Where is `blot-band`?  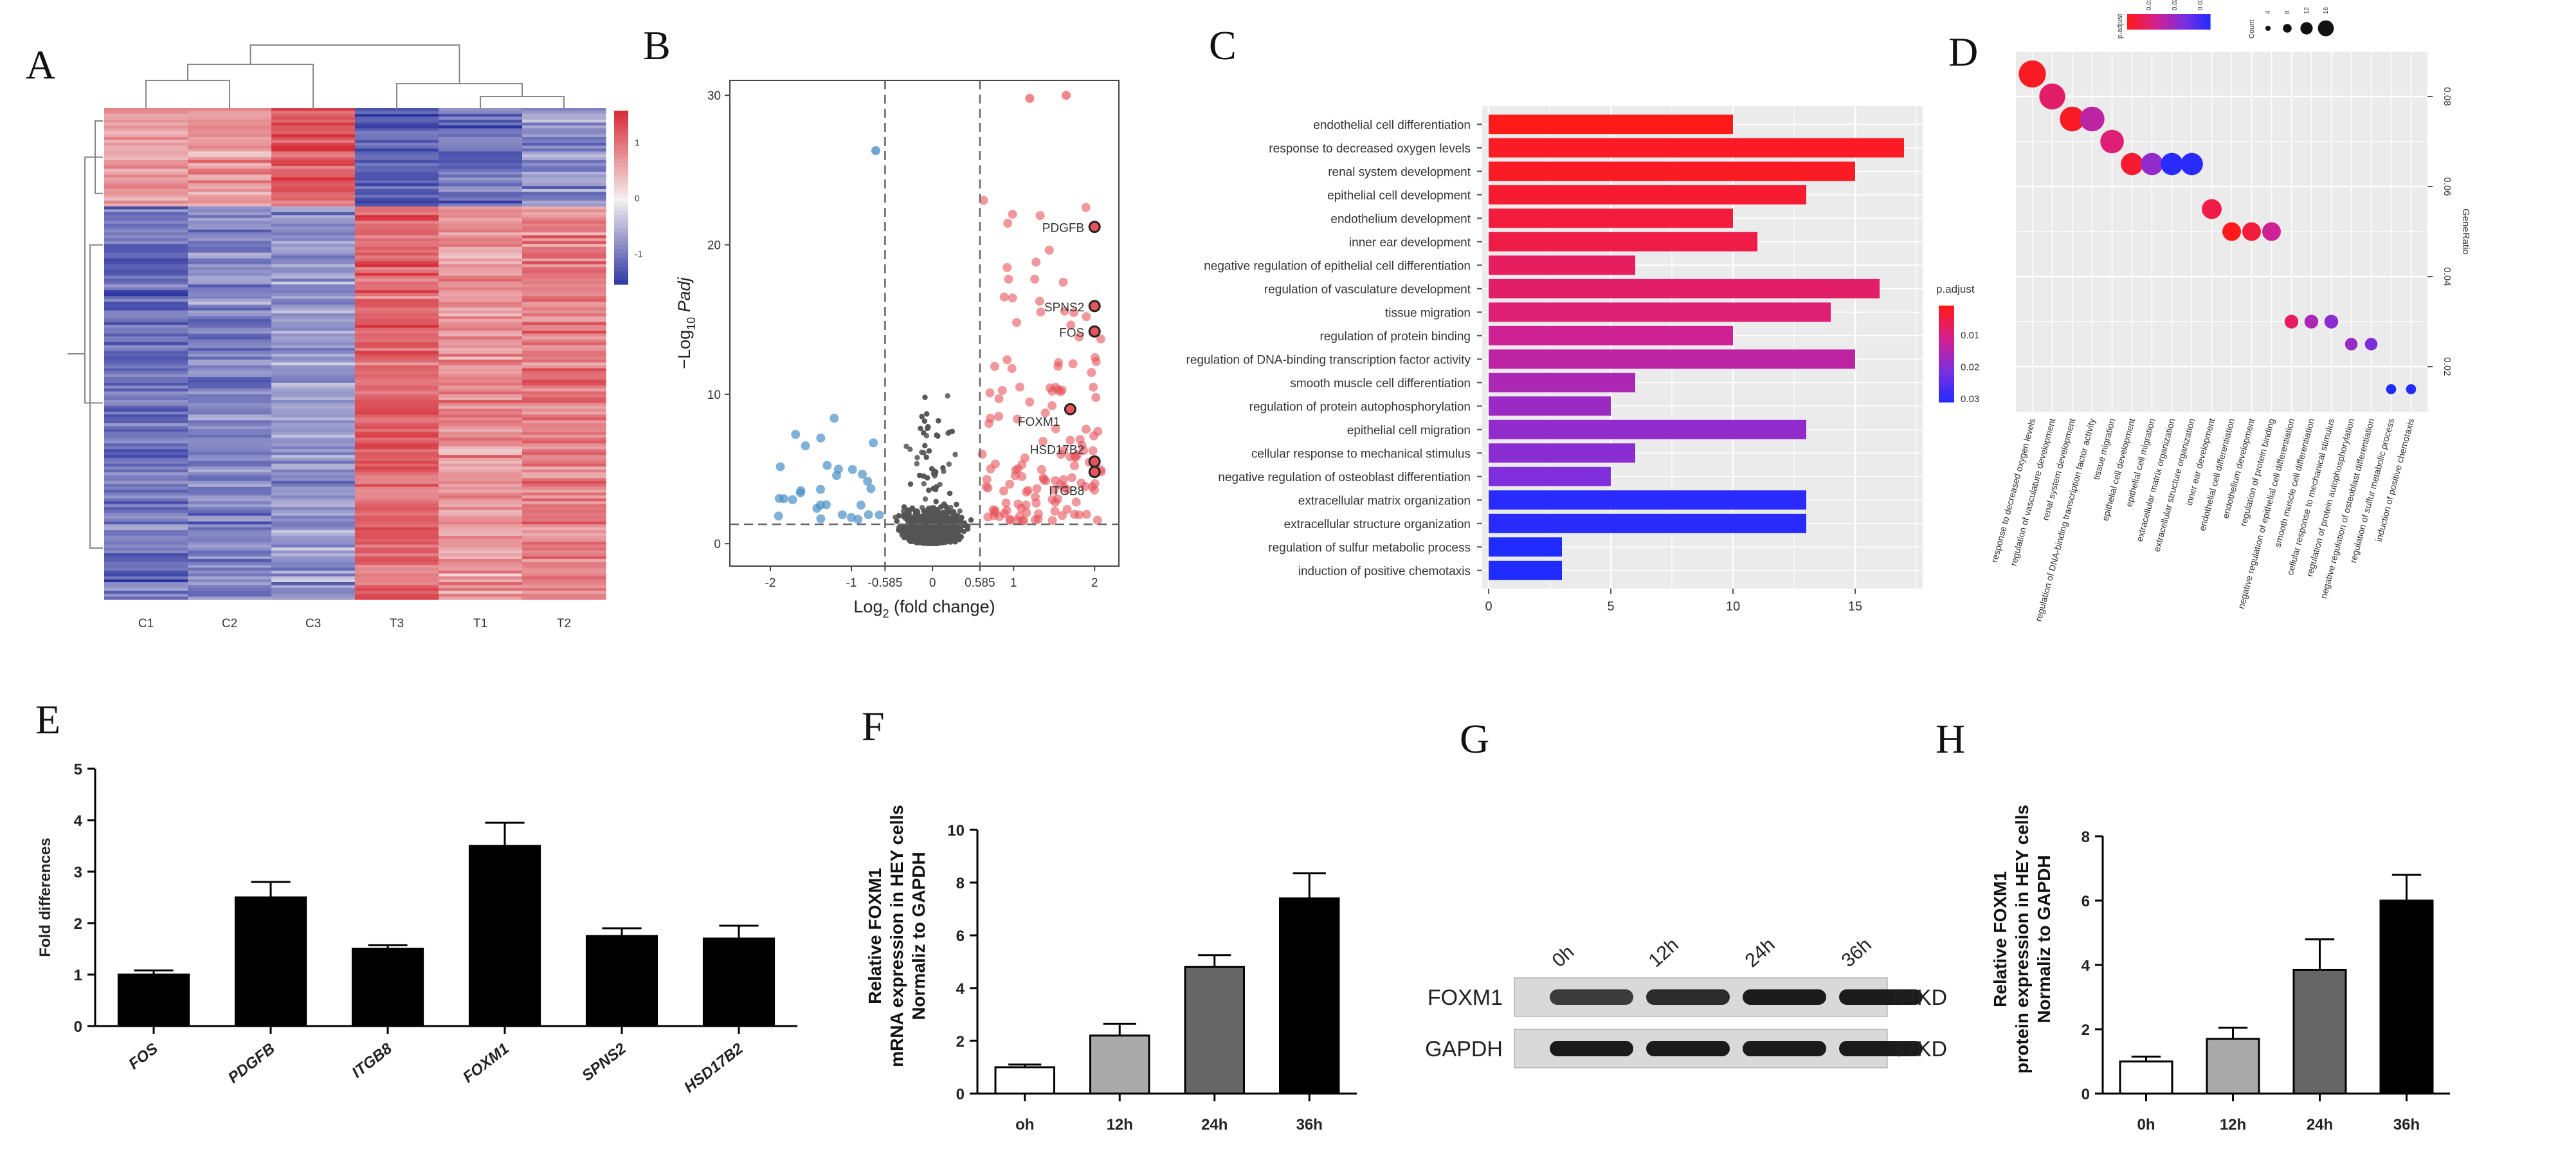
blot-band is located at coordinates (1591, 997).